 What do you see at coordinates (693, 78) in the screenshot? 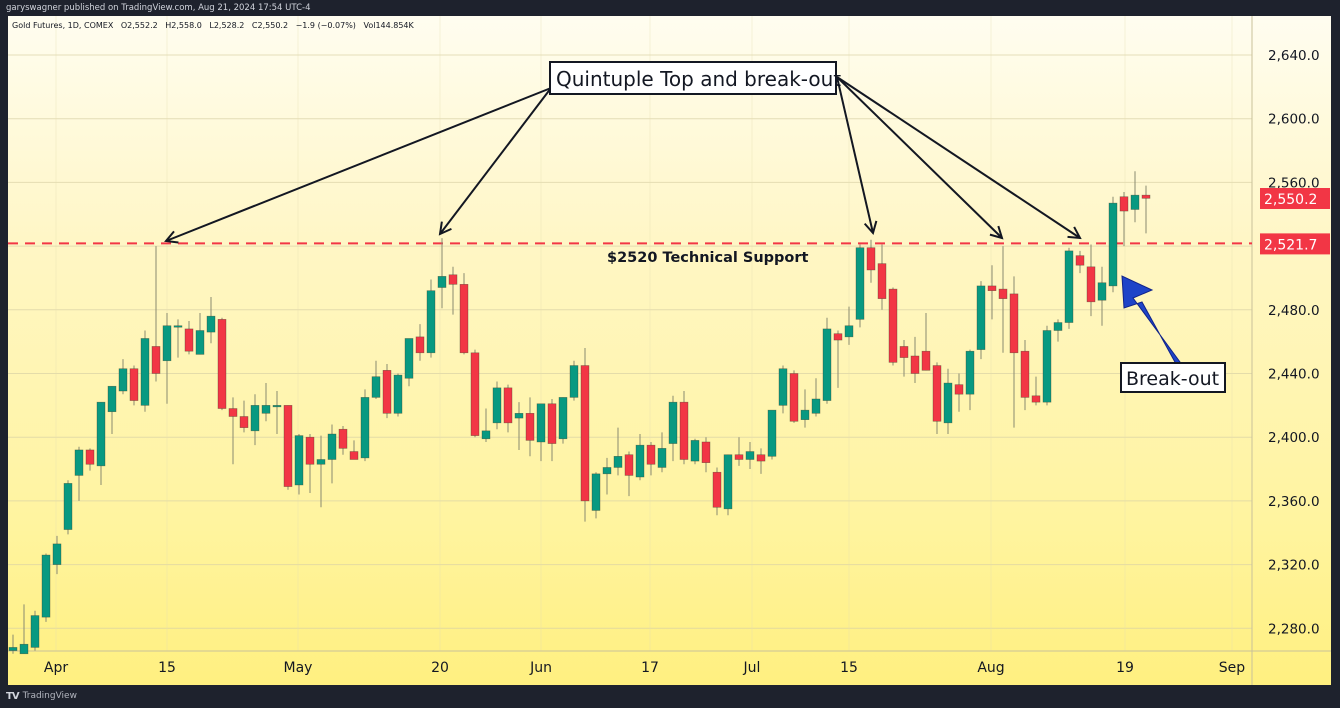
I see `quintuple-top-label-box` at bounding box center [693, 78].